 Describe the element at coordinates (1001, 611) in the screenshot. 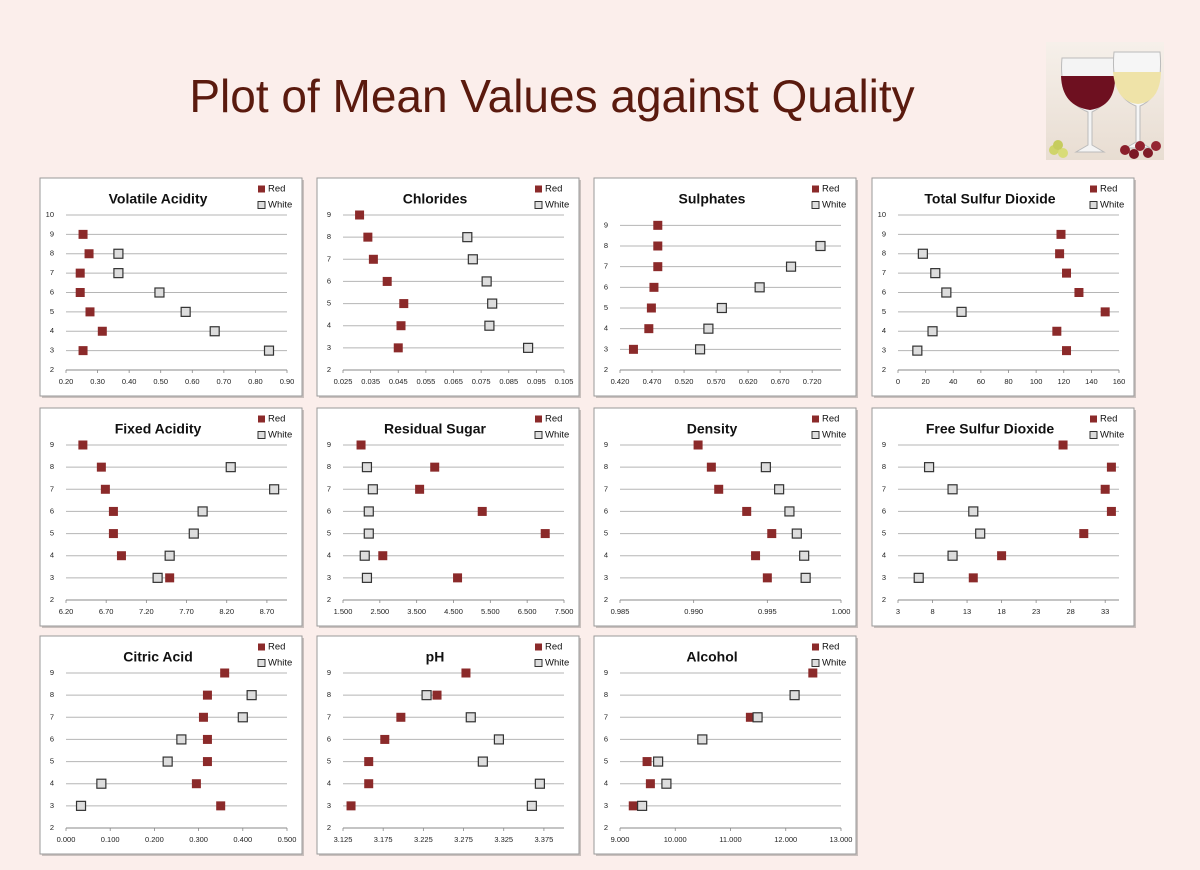

I see `x-tick-label: 18` at that location.